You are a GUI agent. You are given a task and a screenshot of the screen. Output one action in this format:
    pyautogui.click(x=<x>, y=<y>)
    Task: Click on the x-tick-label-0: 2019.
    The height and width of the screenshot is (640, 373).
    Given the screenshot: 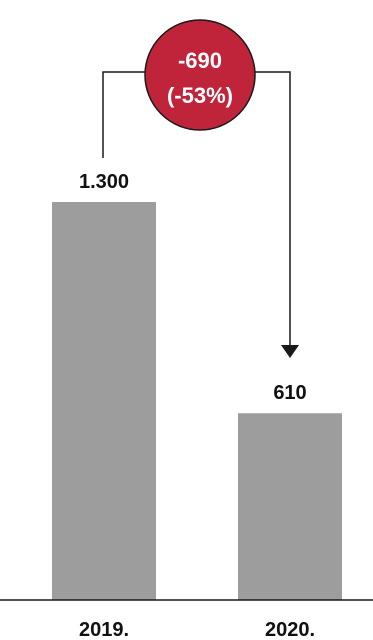 What is the action you would take?
    pyautogui.click(x=104, y=629)
    